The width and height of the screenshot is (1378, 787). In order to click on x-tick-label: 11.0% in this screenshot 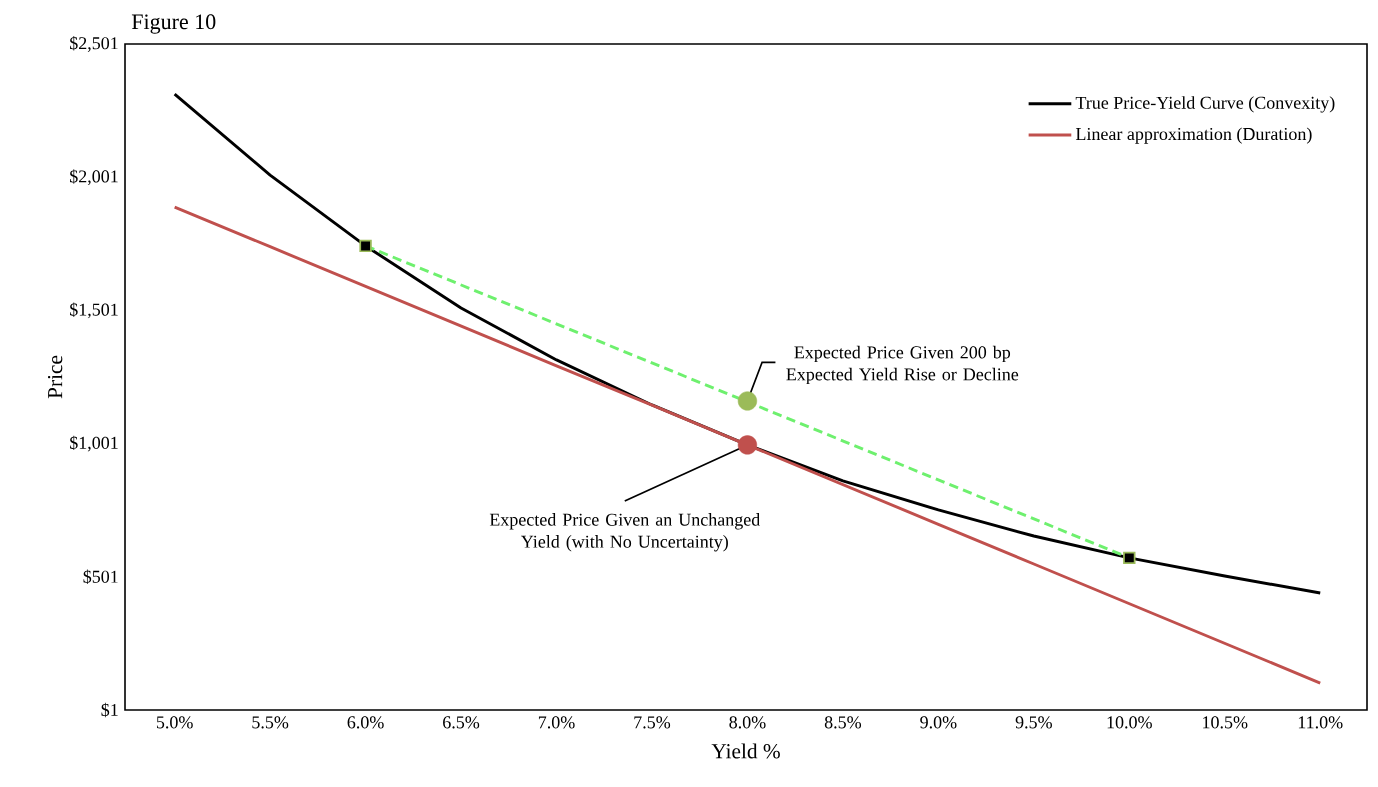, I will do `click(1320, 722)`.